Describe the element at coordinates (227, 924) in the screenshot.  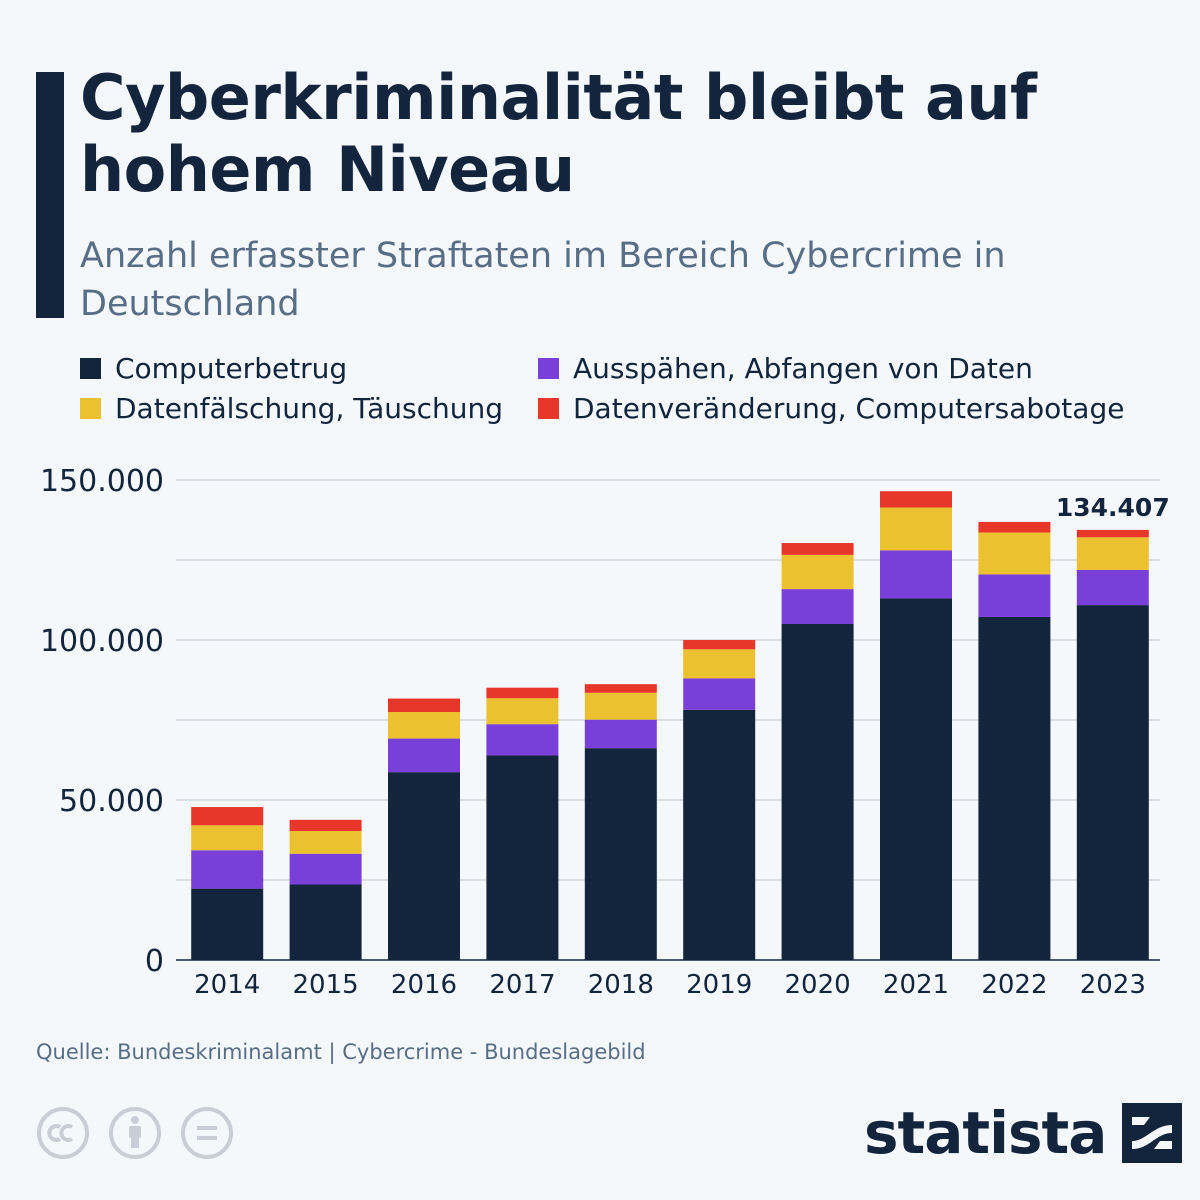
I see `bar-segment-2014-s0` at that location.